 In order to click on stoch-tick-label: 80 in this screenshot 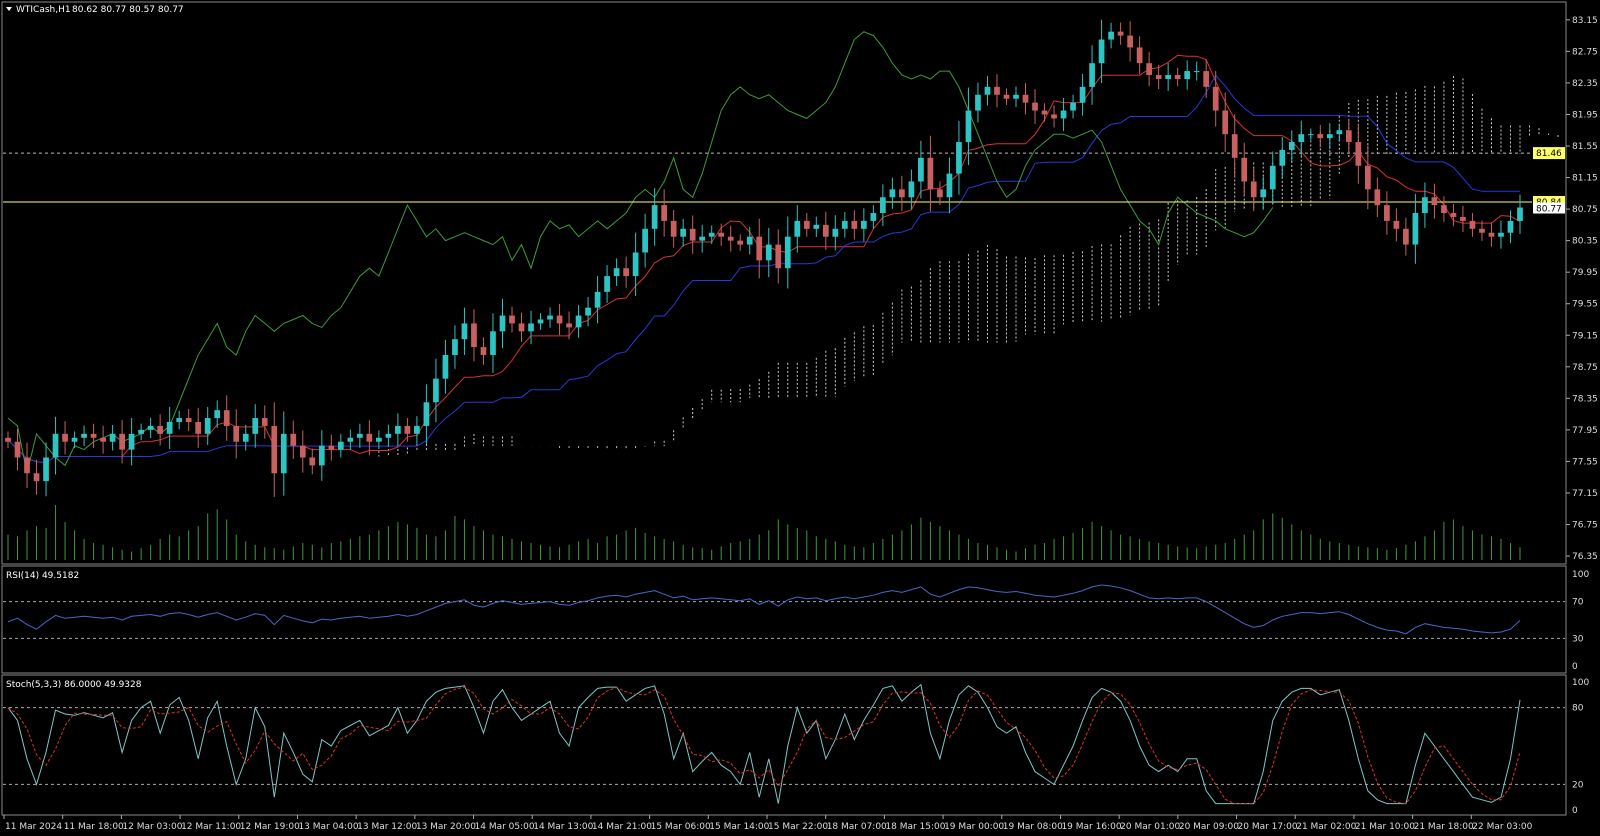, I will do `click(1578, 709)`.